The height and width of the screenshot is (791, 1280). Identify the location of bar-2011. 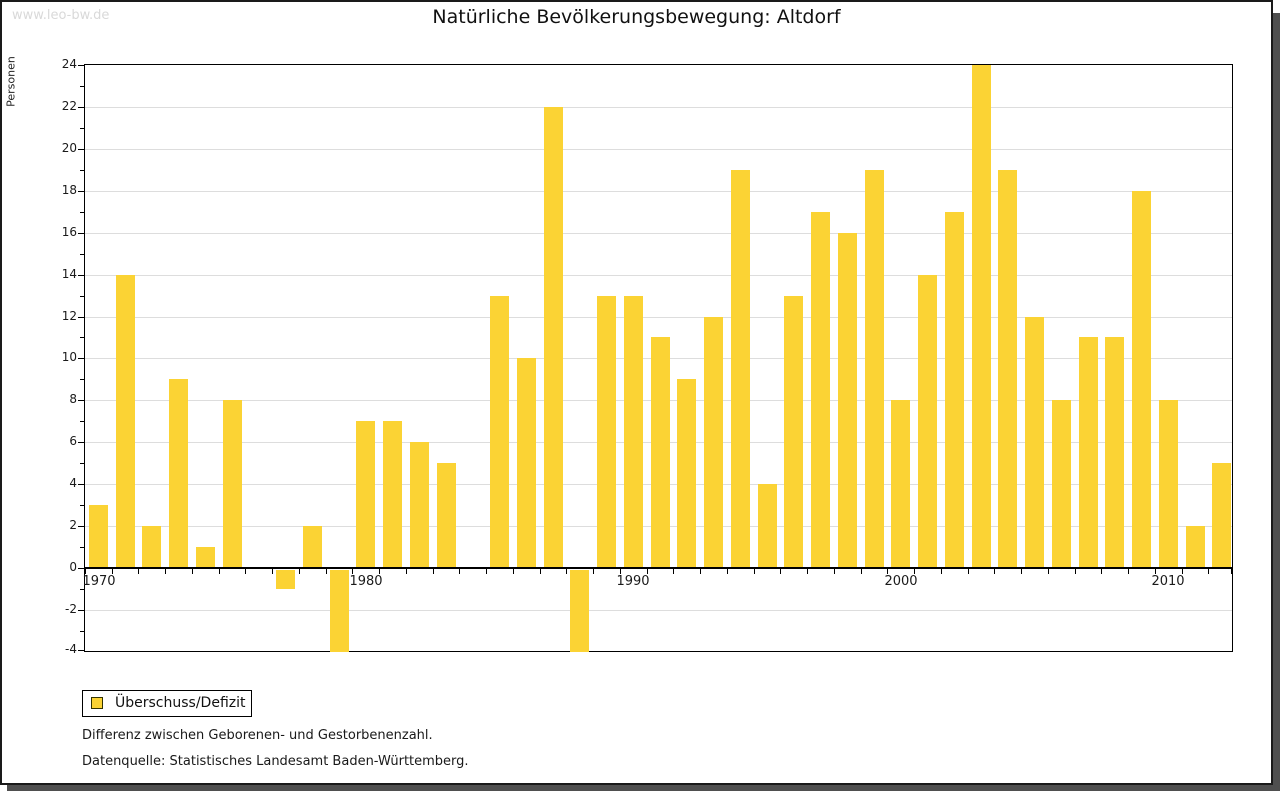
(1195, 547).